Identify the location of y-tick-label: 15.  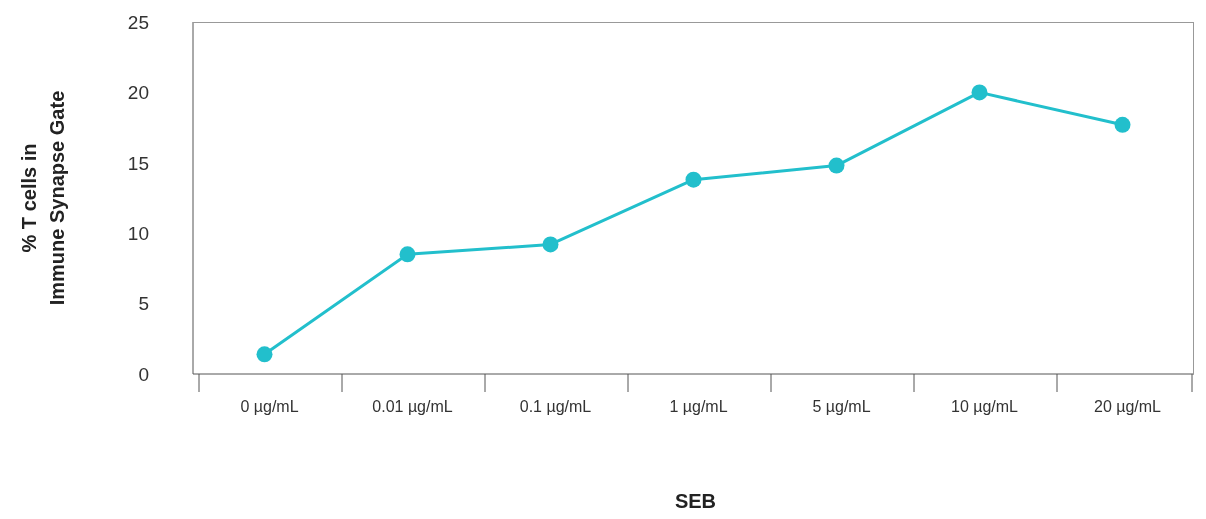
(138, 163).